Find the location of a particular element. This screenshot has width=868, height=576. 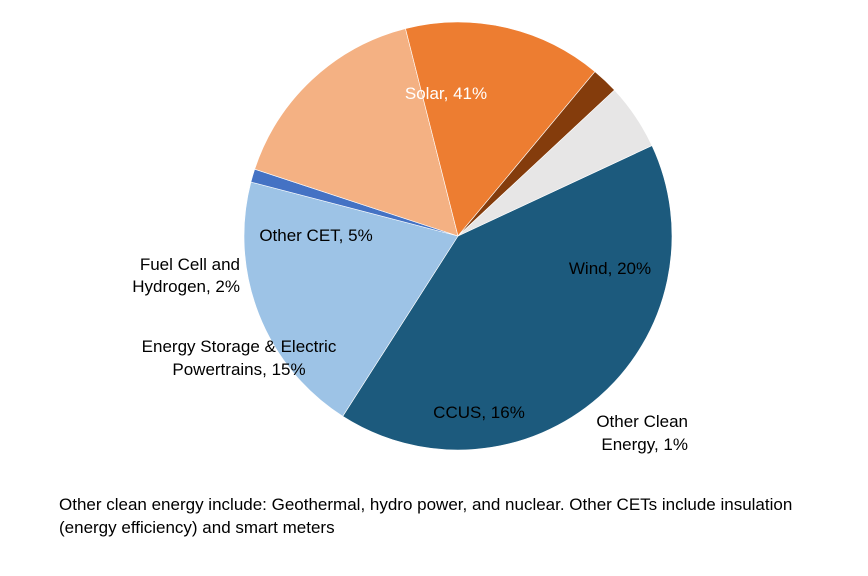

label-other-clean-energy-line1: Other Clean is located at coordinates (642, 421).